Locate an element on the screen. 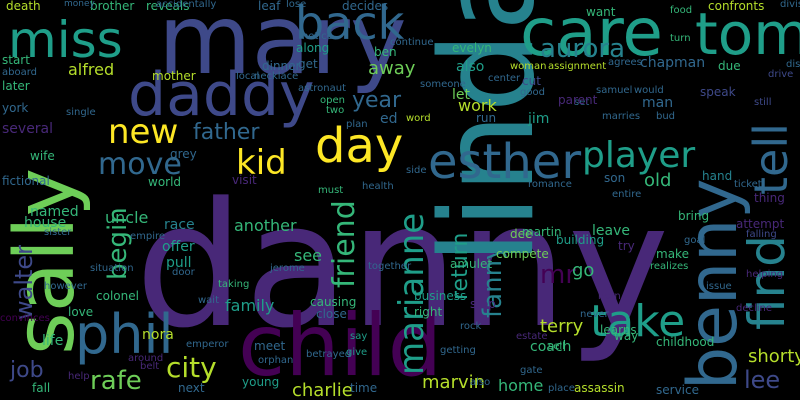  word: take is located at coordinates (638, 321).